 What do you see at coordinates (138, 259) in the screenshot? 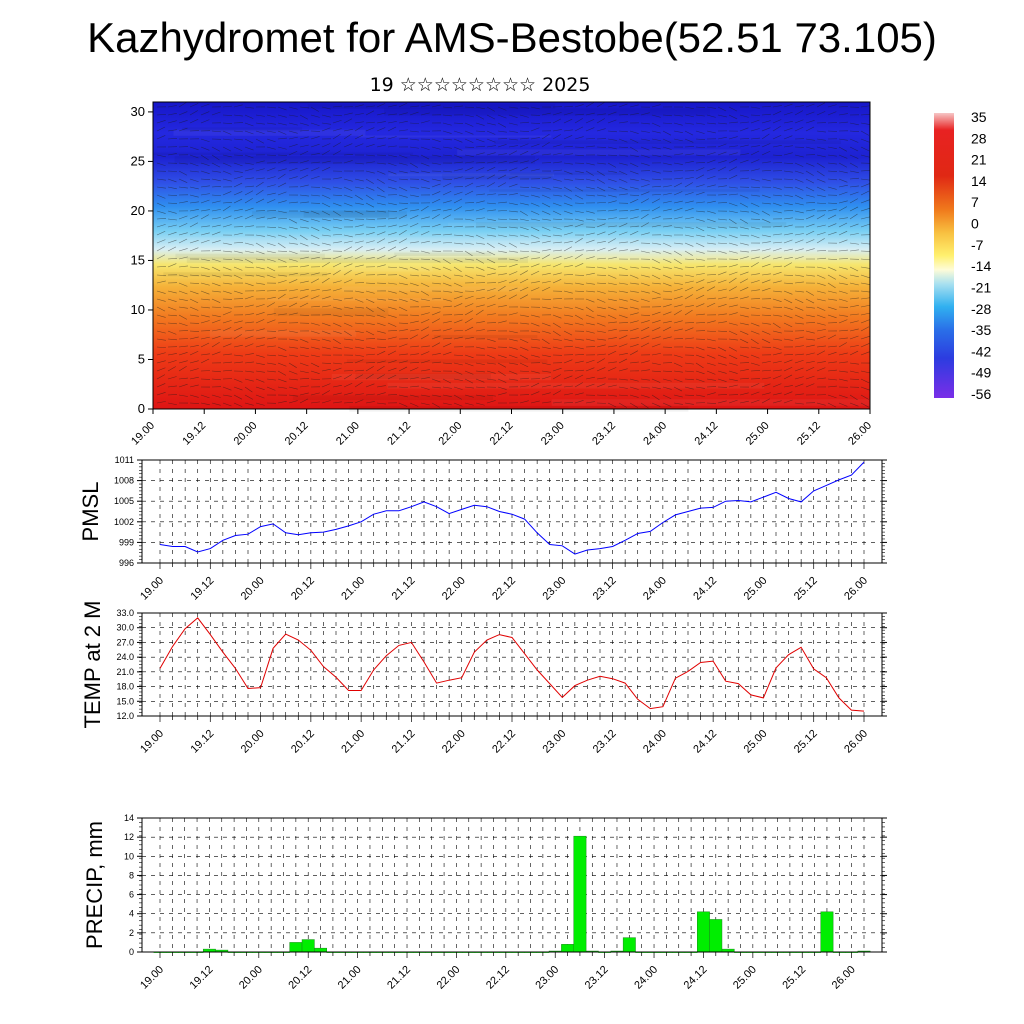
I see `heatmap-y-tick-label: 15` at bounding box center [138, 259].